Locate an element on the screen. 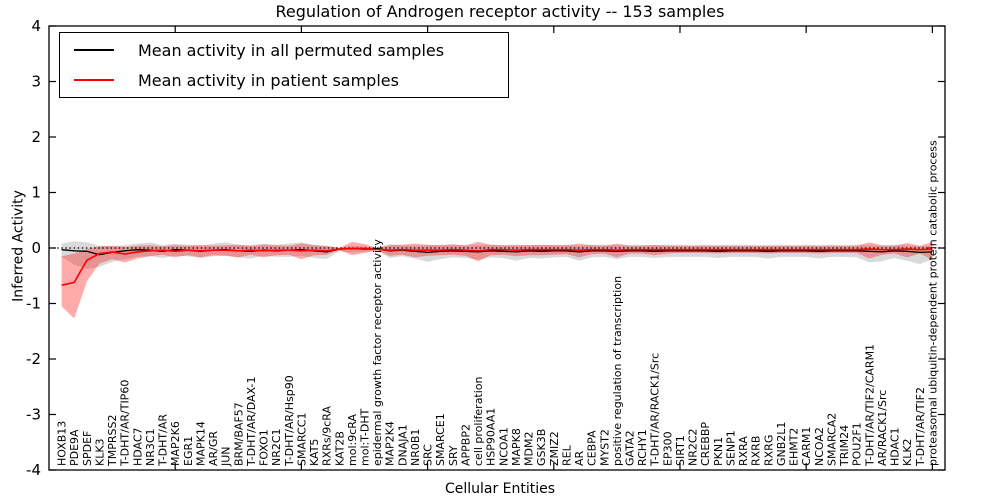  x-tick-label: T-DHT/AR/TIF2/CARM1 is located at coordinates (869, 405).